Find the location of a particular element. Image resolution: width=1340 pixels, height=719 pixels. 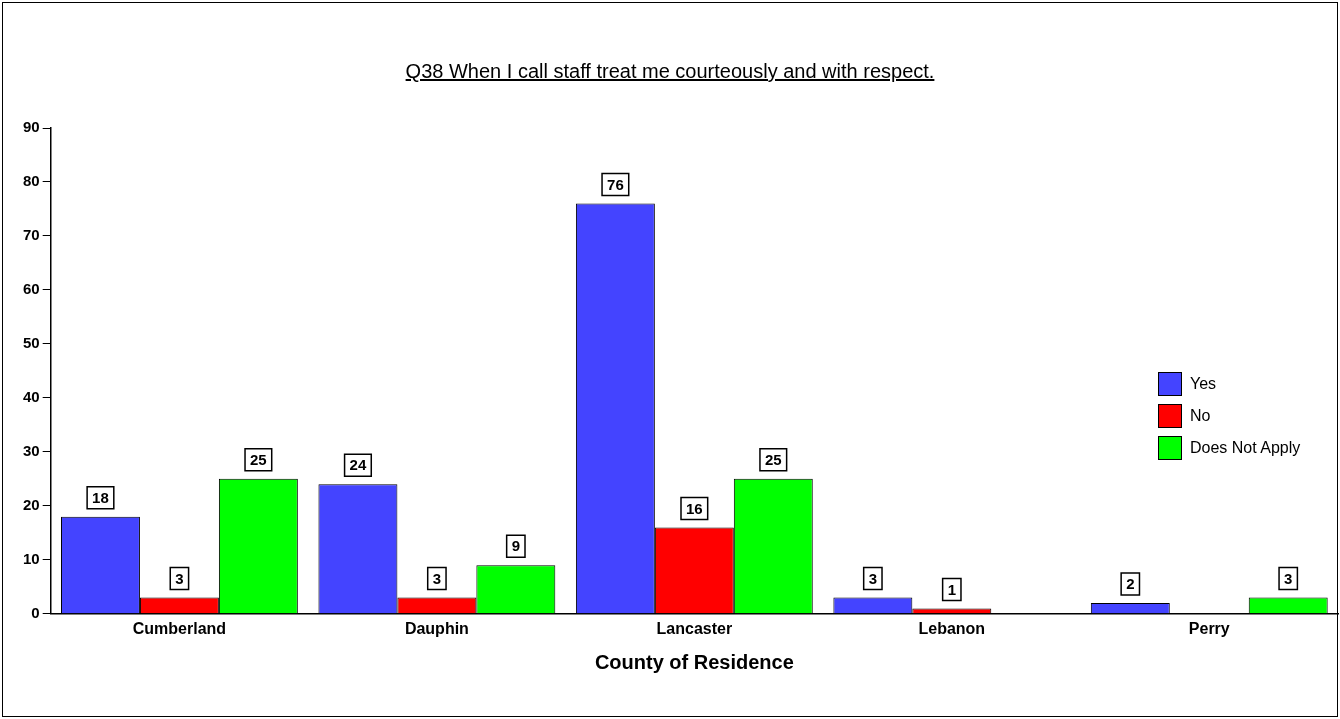

y-tick-label: 70 is located at coordinates (31, 235).